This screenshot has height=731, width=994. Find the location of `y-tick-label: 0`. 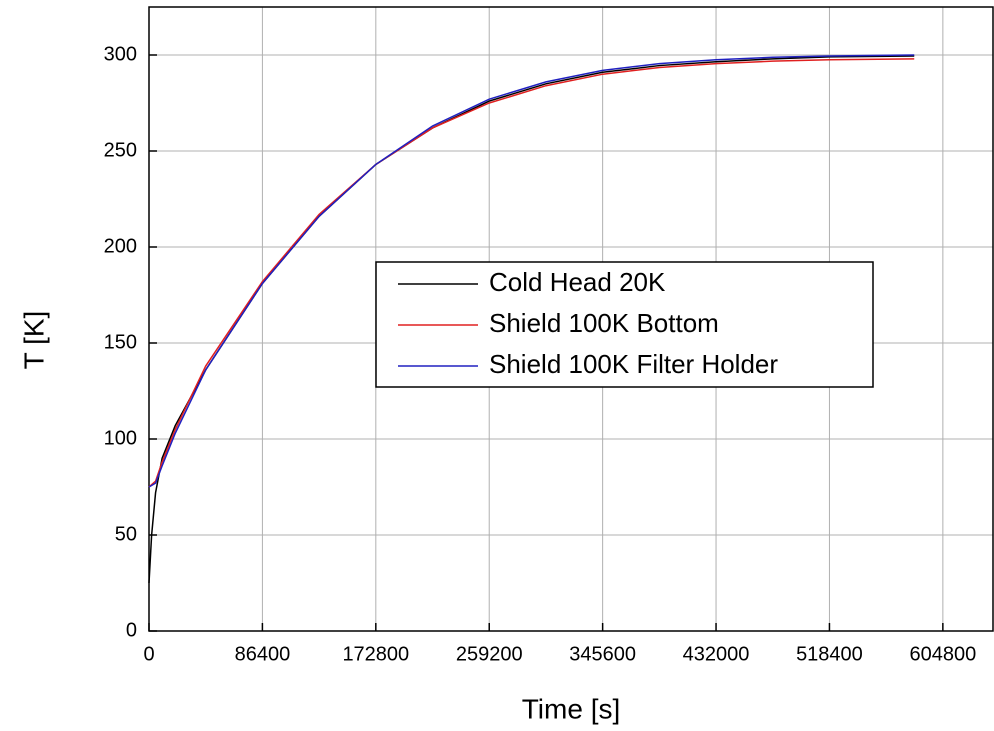

y-tick-label: 0 is located at coordinates (131, 630).